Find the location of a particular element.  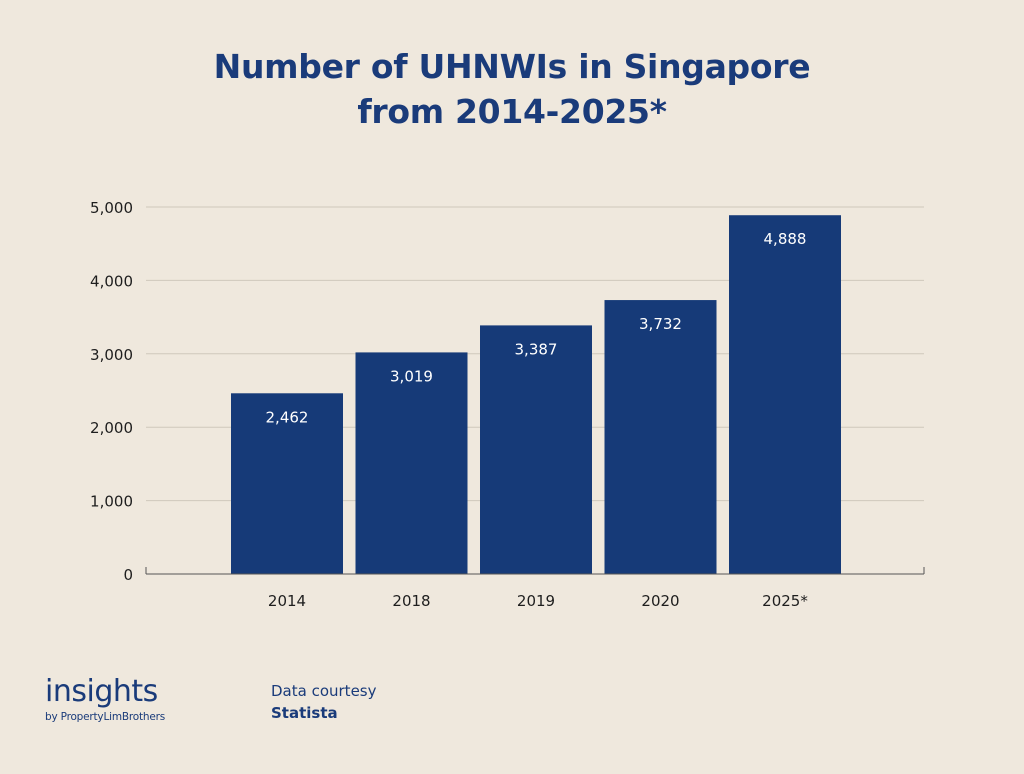

bar-value-label: 4,888 is located at coordinates (785, 239).